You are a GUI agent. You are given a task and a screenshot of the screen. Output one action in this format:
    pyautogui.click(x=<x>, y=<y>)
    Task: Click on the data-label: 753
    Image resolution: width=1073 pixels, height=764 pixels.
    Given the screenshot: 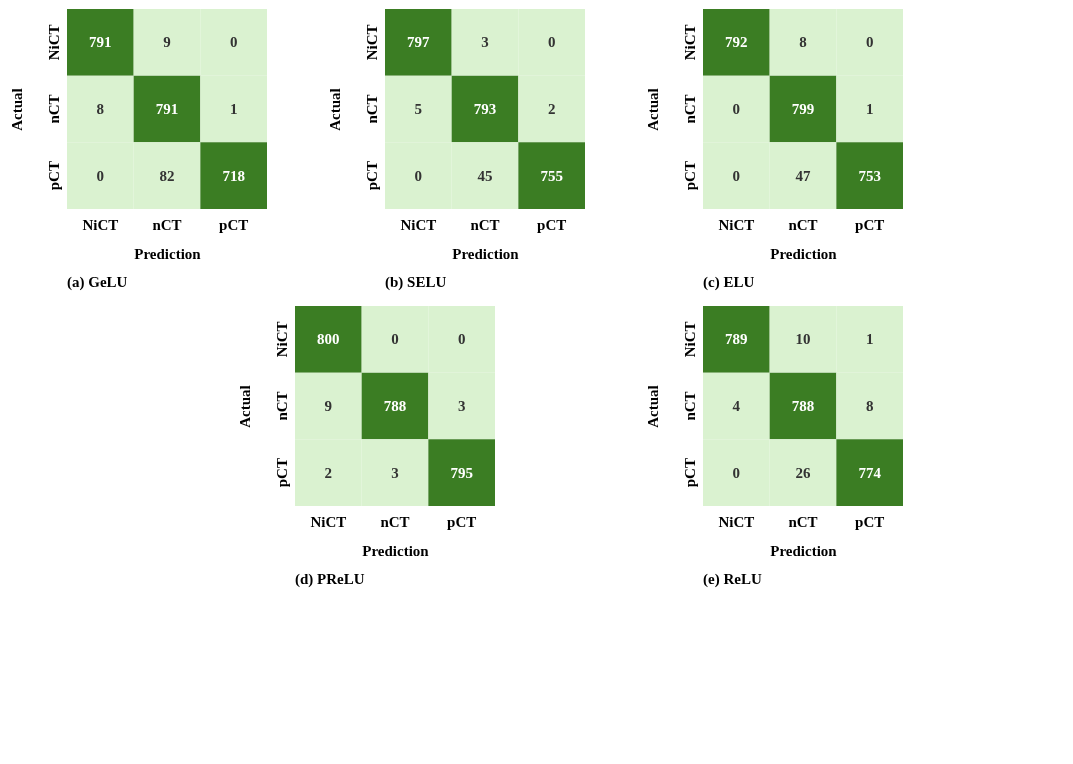 What is the action you would take?
    pyautogui.click(x=869, y=175)
    